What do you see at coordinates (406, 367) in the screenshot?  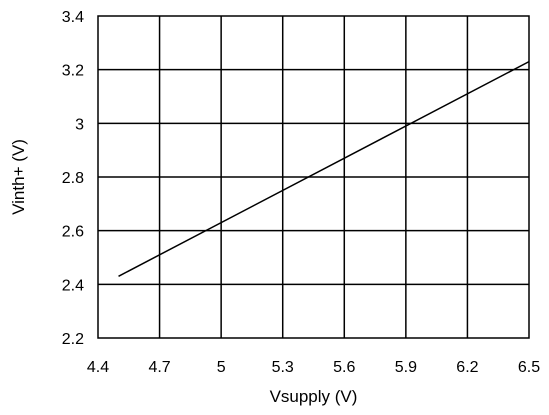 I see `x-tick-label: 5.9` at bounding box center [406, 367].